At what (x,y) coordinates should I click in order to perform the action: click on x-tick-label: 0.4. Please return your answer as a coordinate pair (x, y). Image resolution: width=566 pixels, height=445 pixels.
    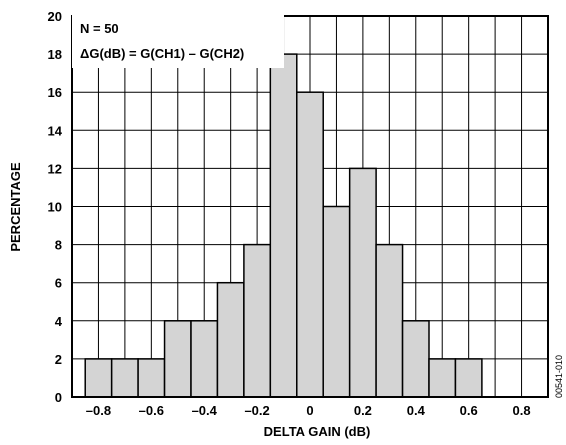
    Looking at the image, I should click on (416, 410).